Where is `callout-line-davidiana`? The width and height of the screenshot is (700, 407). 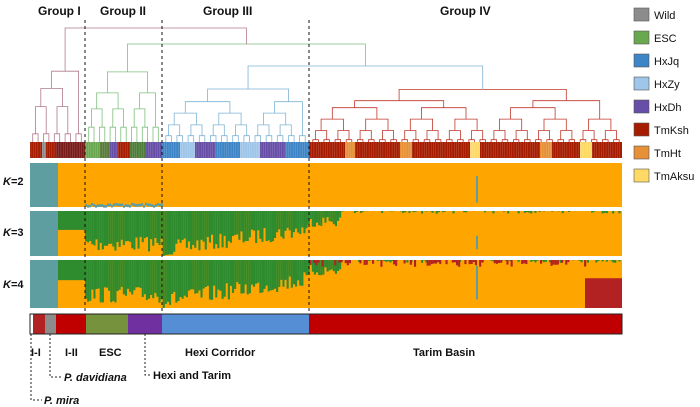 callout-line-davidiana is located at coordinates (55, 356).